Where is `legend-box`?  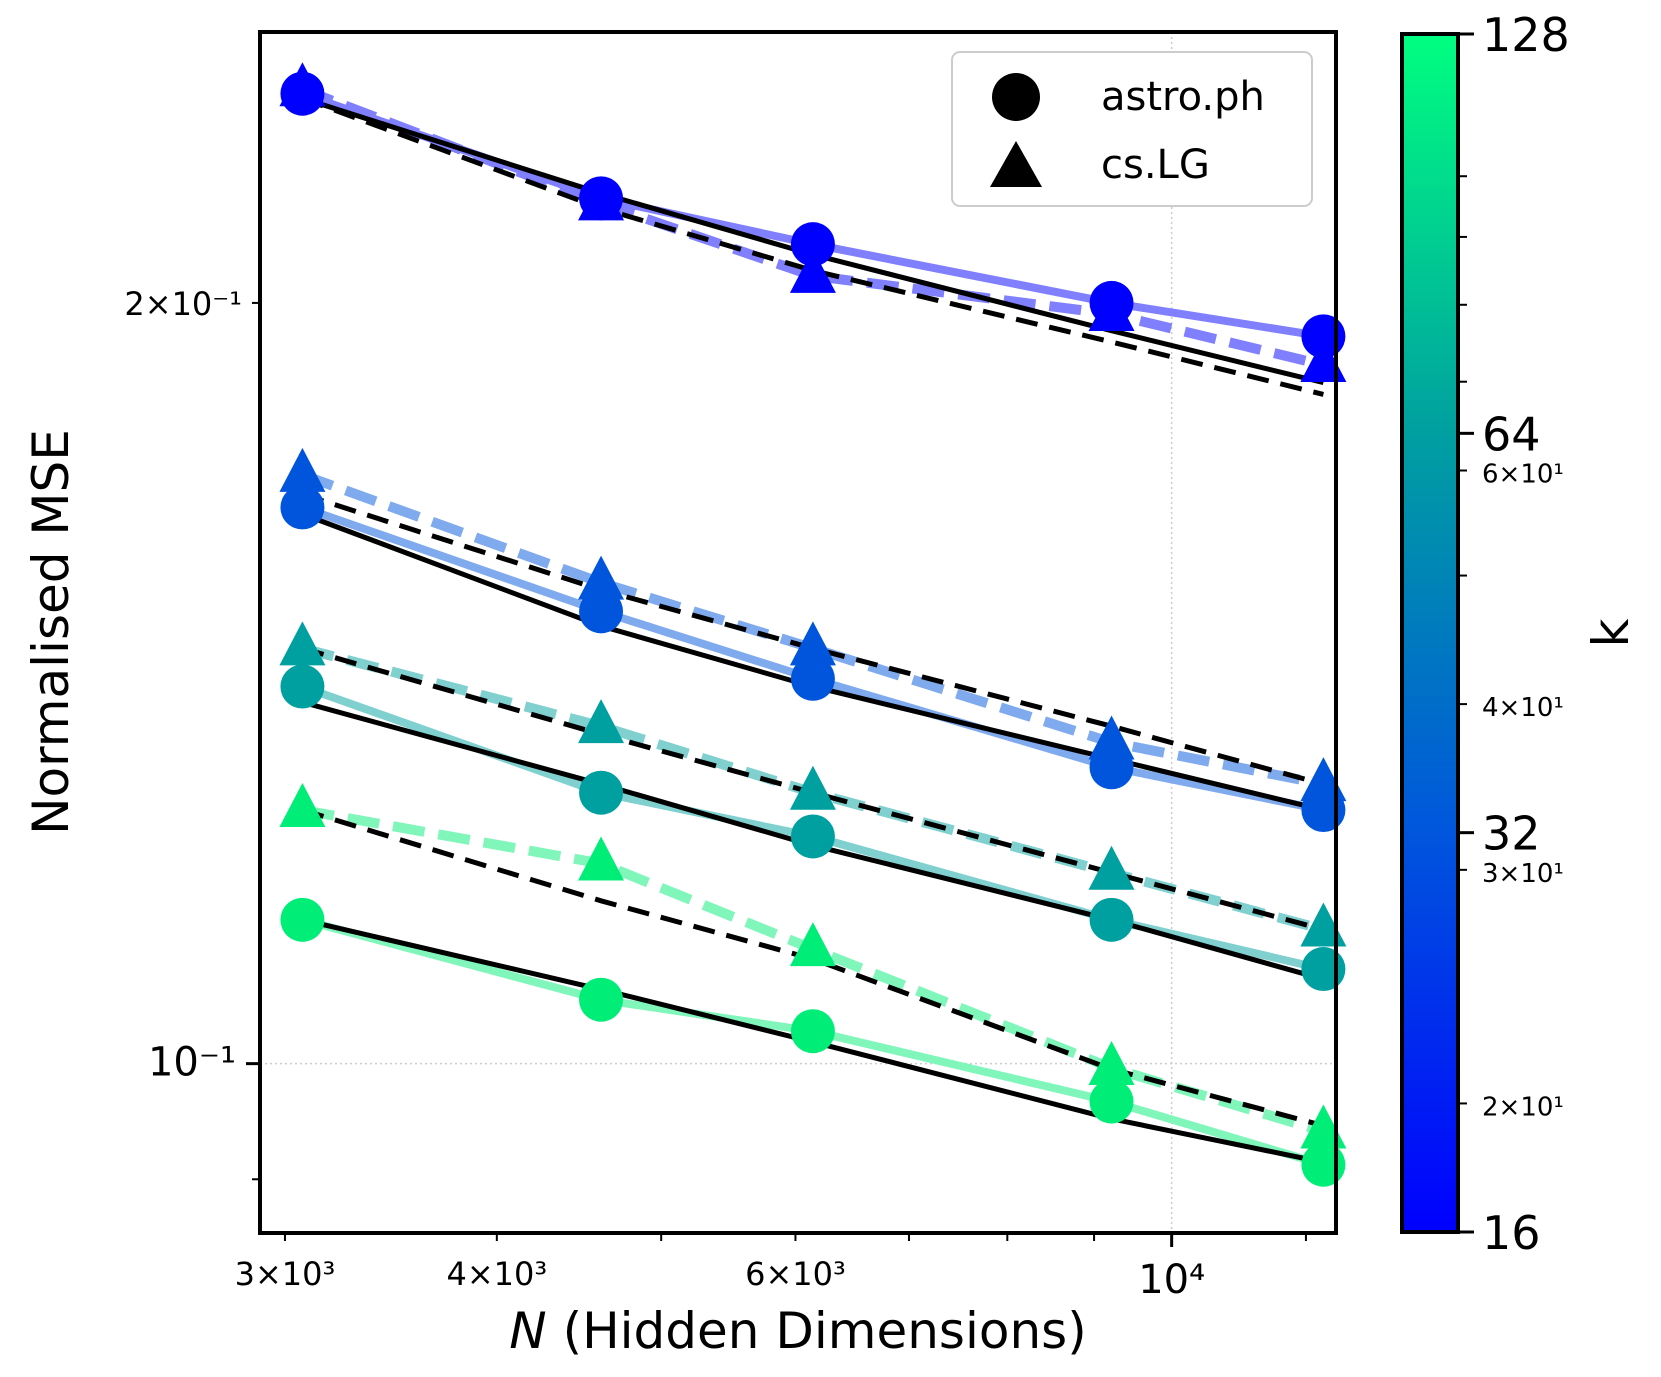 legend-box is located at coordinates (1132, 129).